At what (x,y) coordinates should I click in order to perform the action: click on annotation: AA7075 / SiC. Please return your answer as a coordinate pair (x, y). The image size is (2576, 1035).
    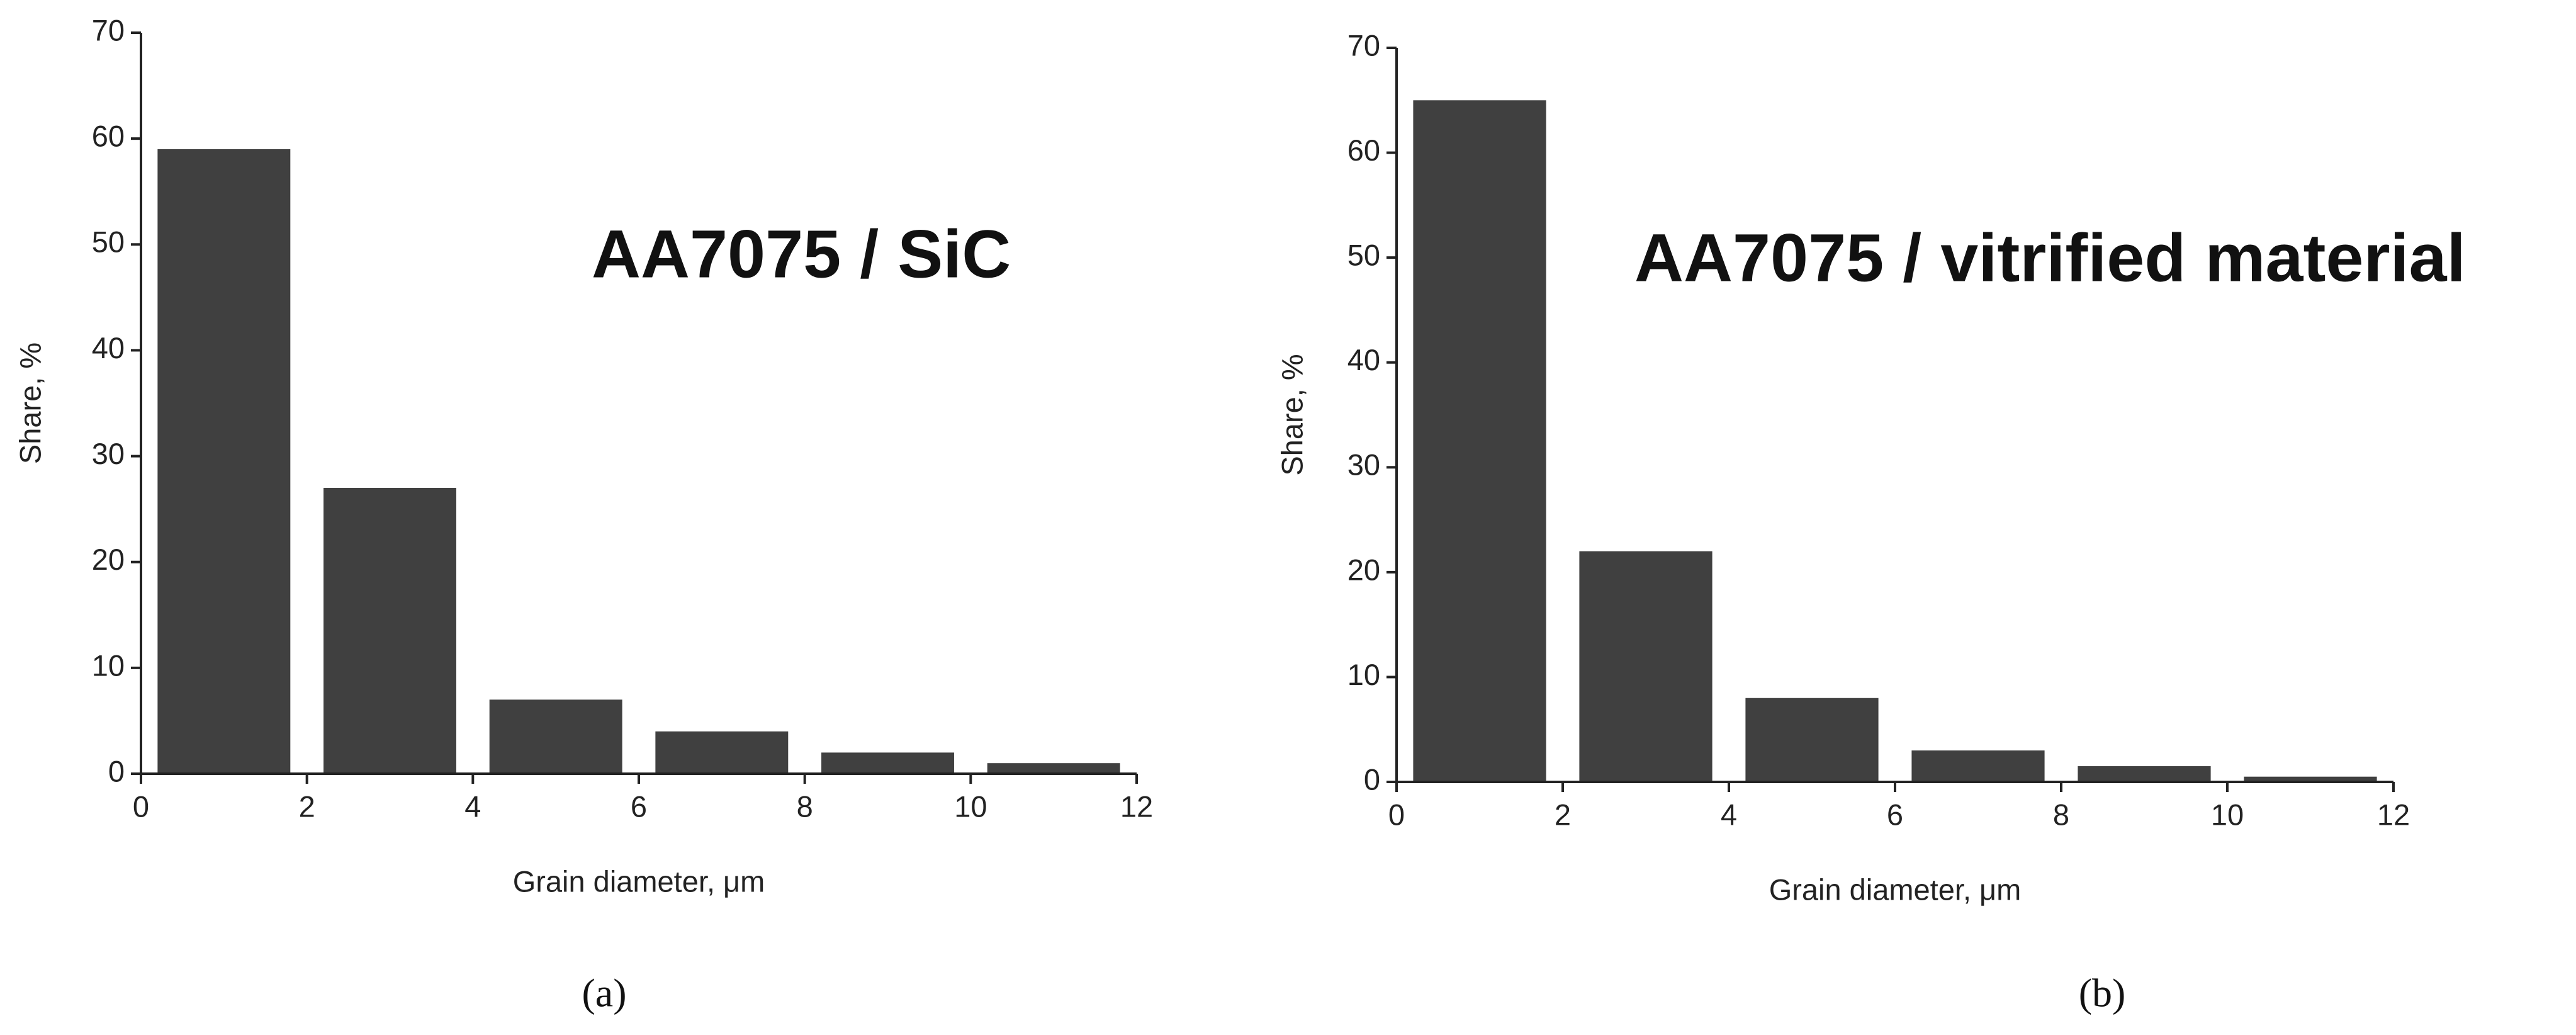
    Looking at the image, I should click on (801, 254).